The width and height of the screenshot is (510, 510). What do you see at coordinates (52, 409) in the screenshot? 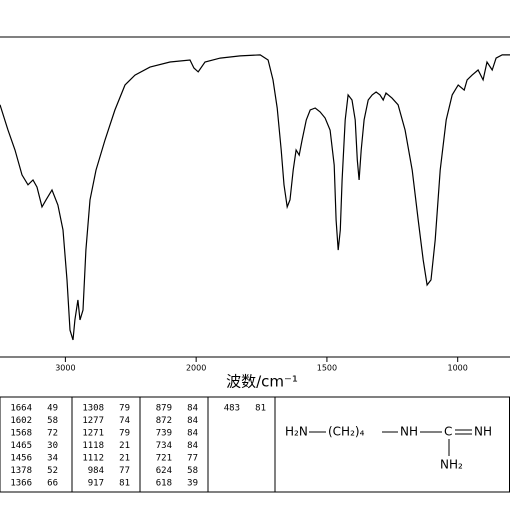
I see `peak-transmittance: 49` at bounding box center [52, 409].